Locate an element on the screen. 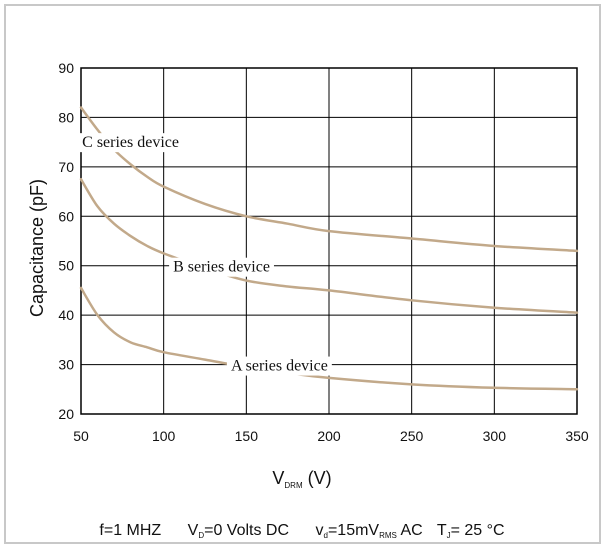 The width and height of the screenshot is (607, 551). y-tick-label: 20 is located at coordinates (66, 414).